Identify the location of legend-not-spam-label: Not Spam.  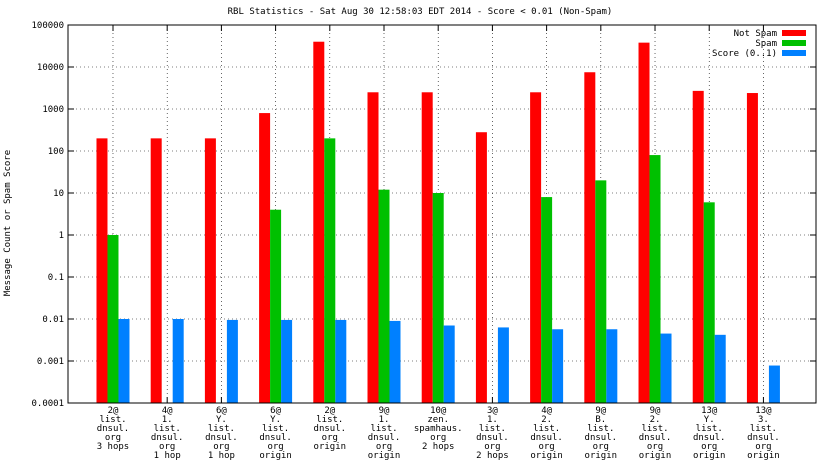
(755, 34).